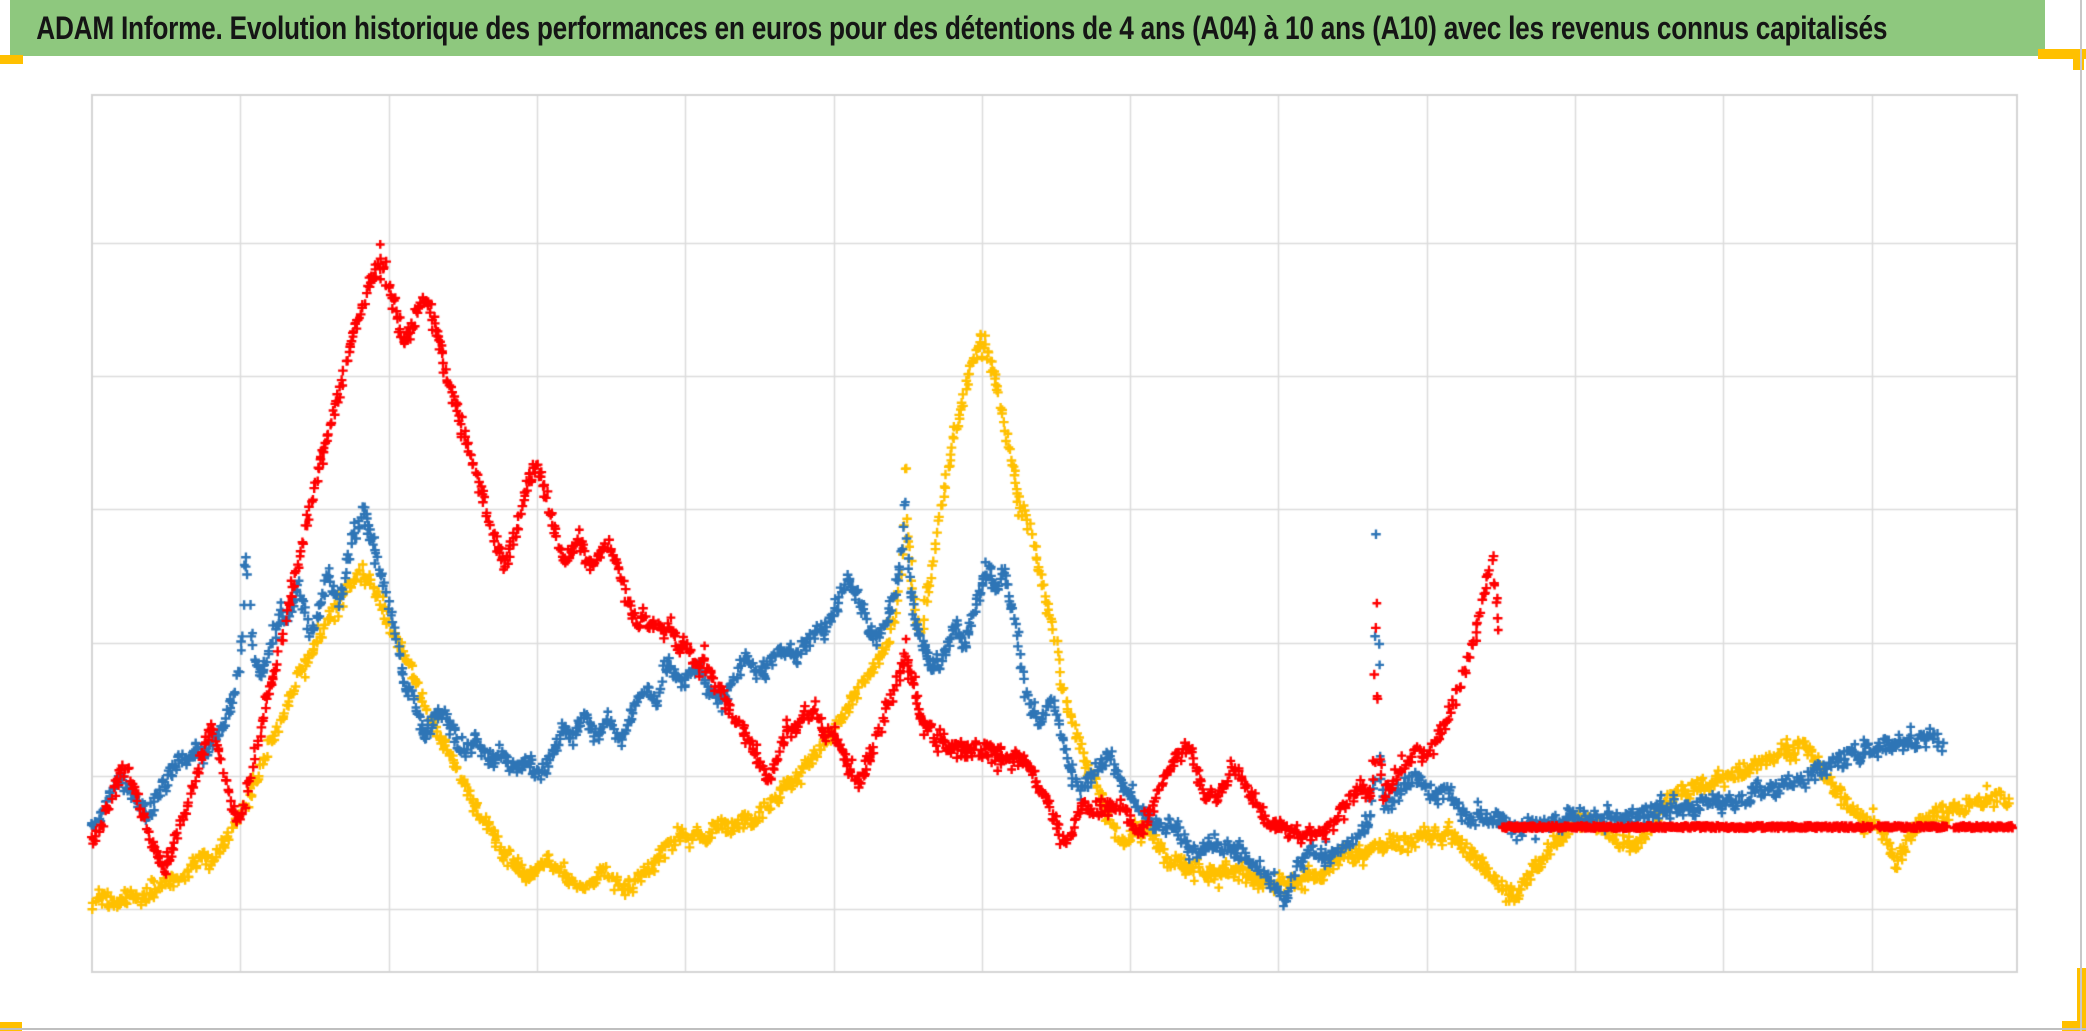 The image size is (2086, 1031). What do you see at coordinates (11, 1026) in the screenshot?
I see `frame-corner-bottom-left` at bounding box center [11, 1026].